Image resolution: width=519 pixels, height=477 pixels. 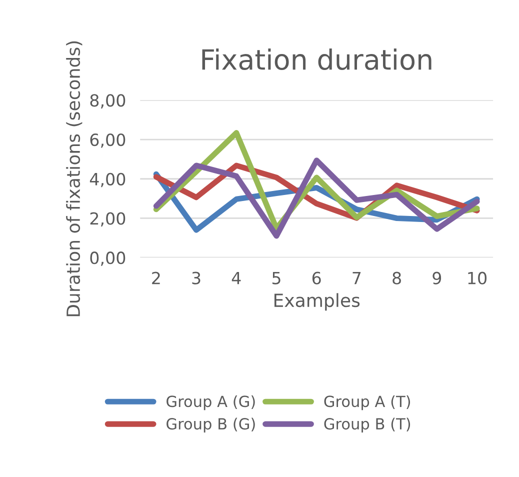 What do you see at coordinates (316, 278) in the screenshot?
I see `x-tick-label: 6` at bounding box center [316, 278].